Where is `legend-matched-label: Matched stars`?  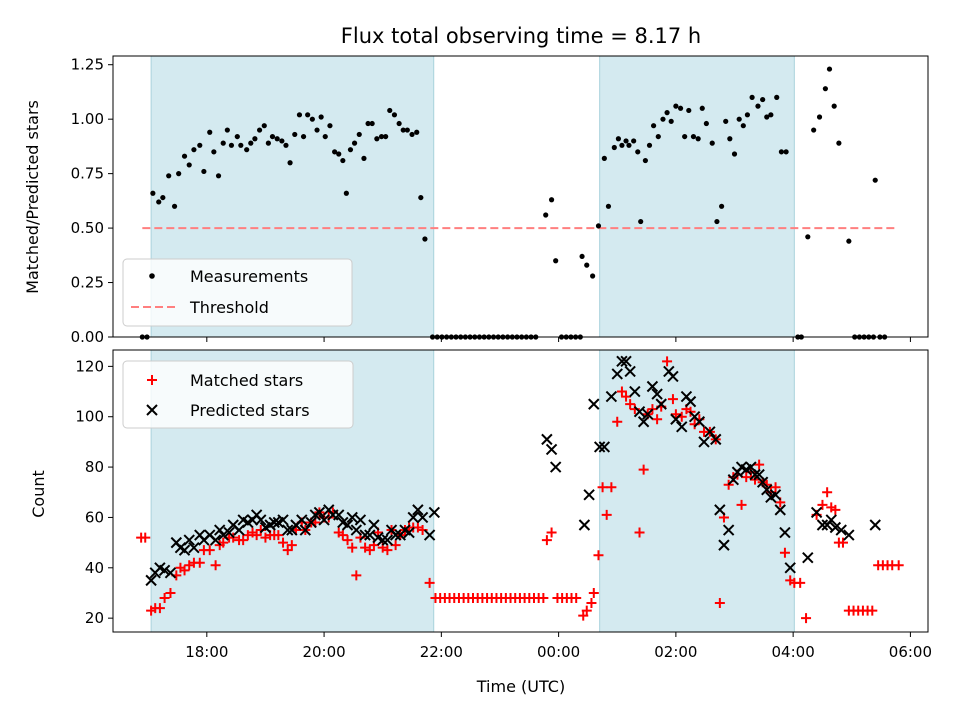 legend-matched-label: Matched stars is located at coordinates (246, 380).